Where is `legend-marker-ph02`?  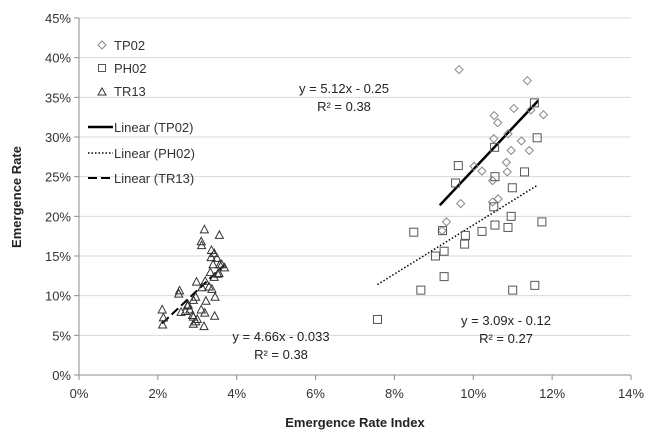 legend-marker-ph02 is located at coordinates (102, 68).